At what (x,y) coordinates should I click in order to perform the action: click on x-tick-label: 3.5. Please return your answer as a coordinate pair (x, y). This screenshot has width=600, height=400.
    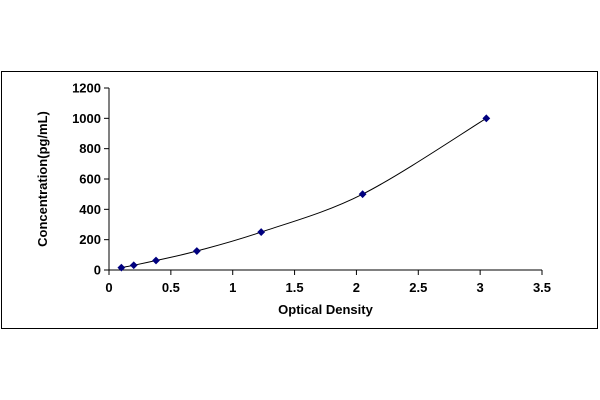
    Looking at the image, I should click on (542, 287).